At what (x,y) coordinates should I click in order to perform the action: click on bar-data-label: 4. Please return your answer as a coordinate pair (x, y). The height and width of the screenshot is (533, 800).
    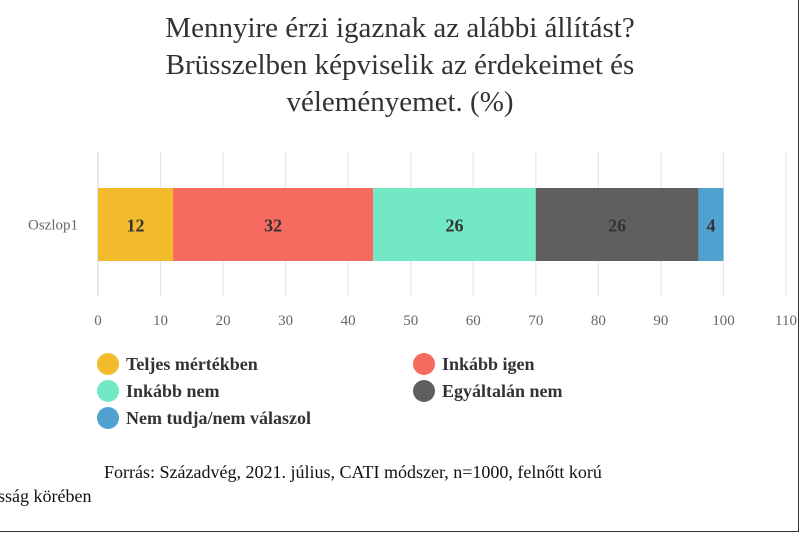
    Looking at the image, I should click on (710, 226).